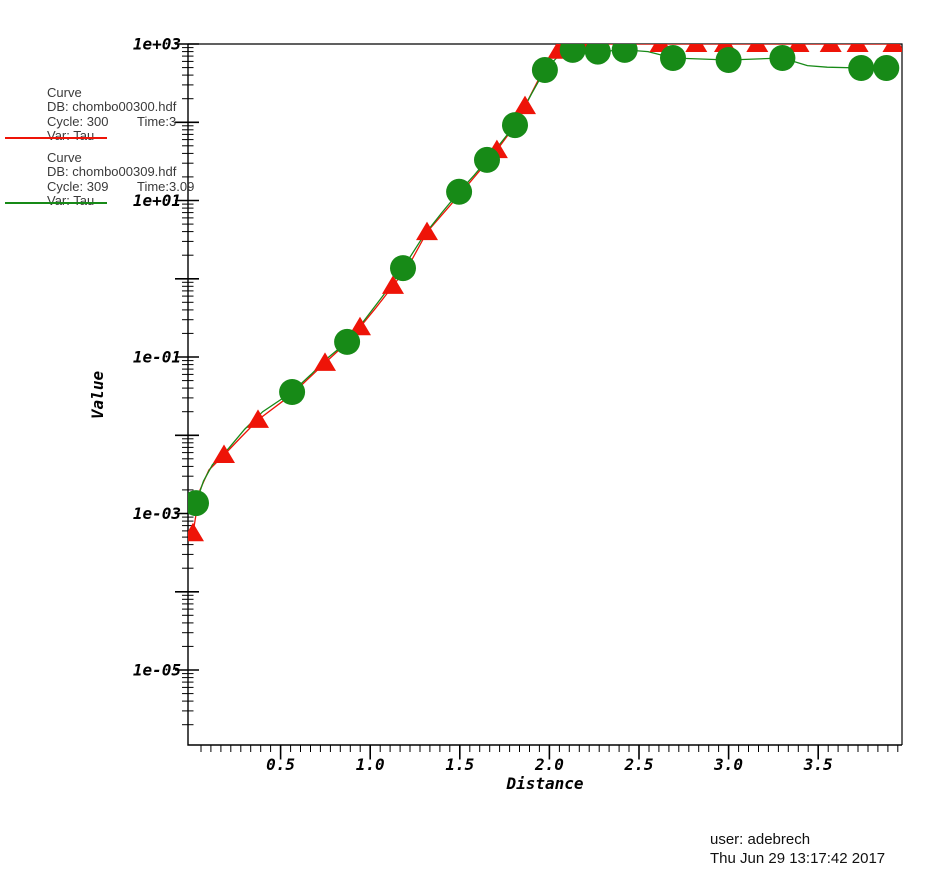 The height and width of the screenshot is (878, 950). What do you see at coordinates (157, 670) in the screenshot?
I see `svg-text: 1e-05` at bounding box center [157, 670].